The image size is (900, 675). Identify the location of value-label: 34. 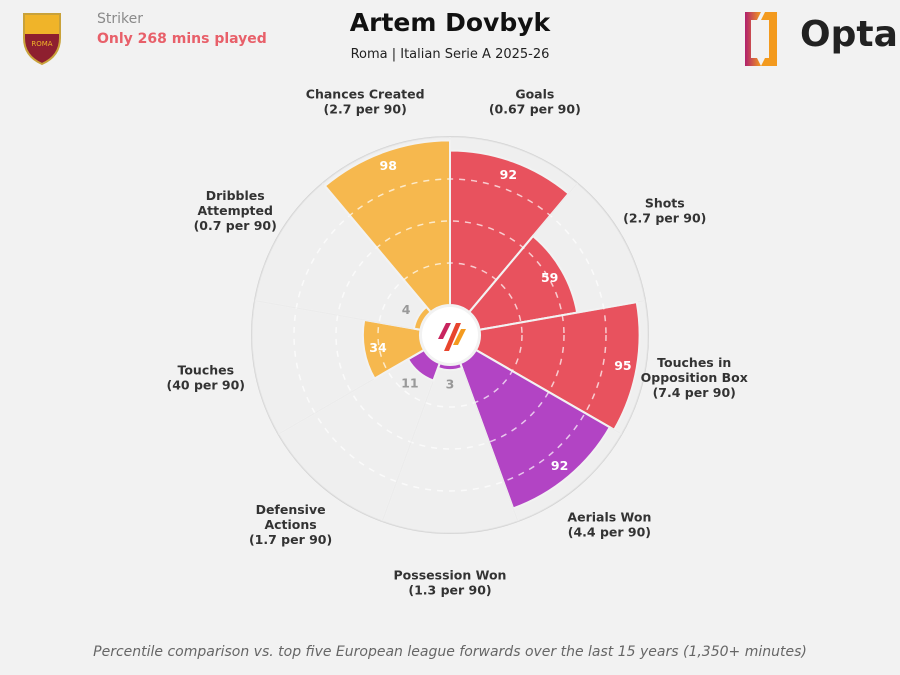
(378, 347).